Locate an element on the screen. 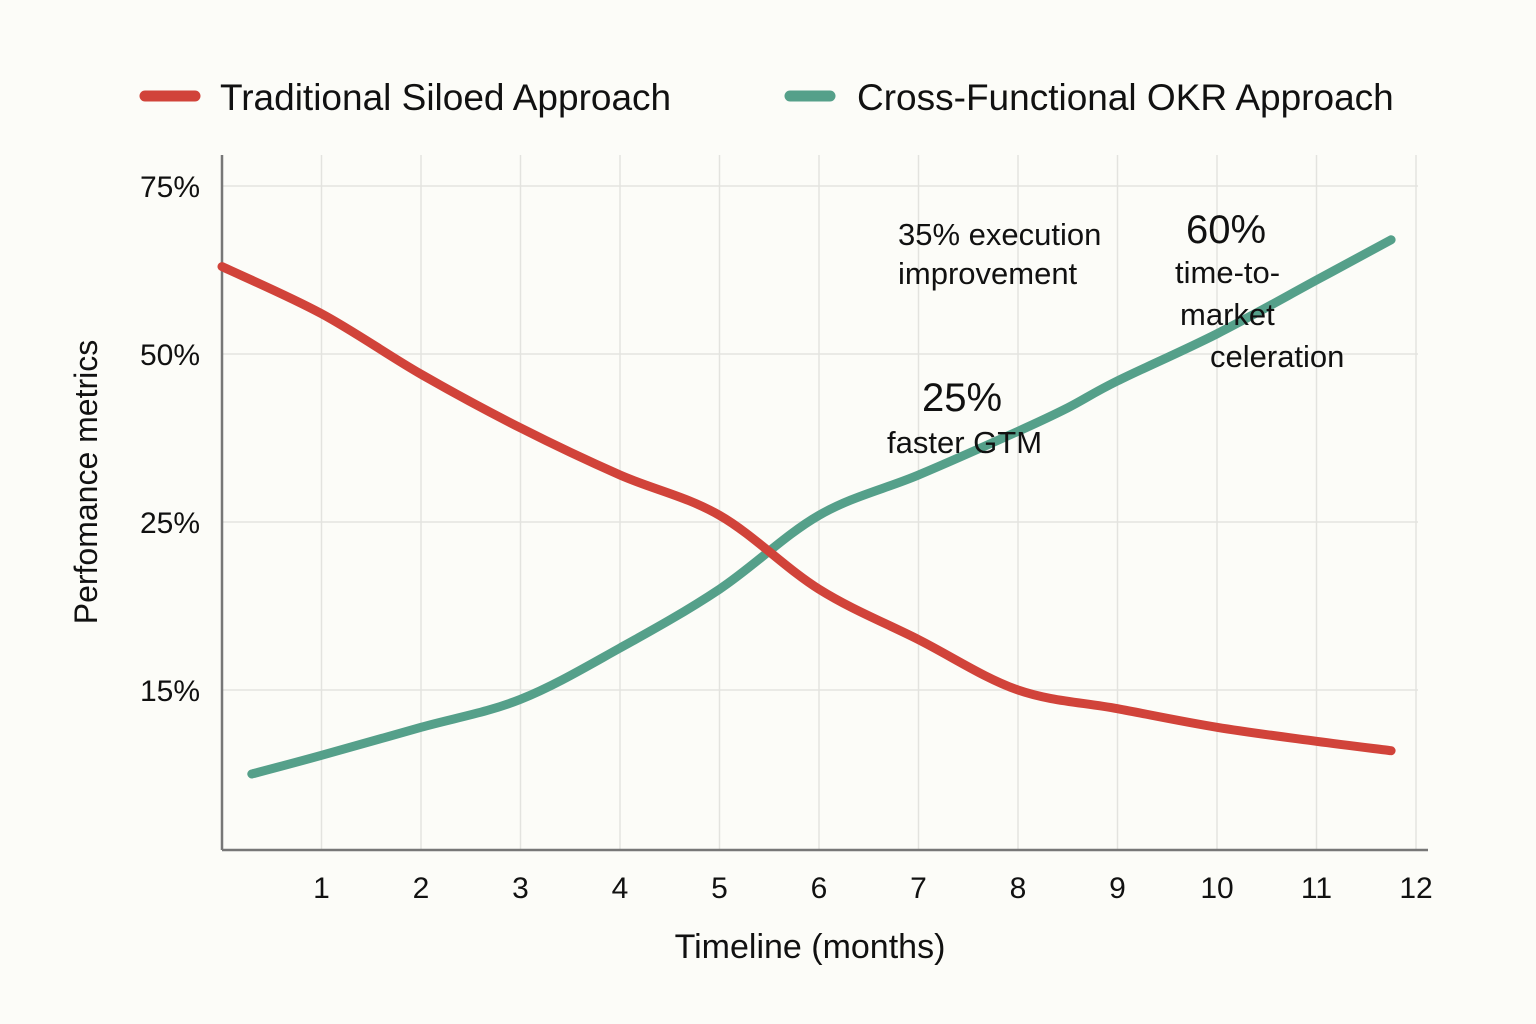  x-tick-label: 2 is located at coordinates (421, 888).